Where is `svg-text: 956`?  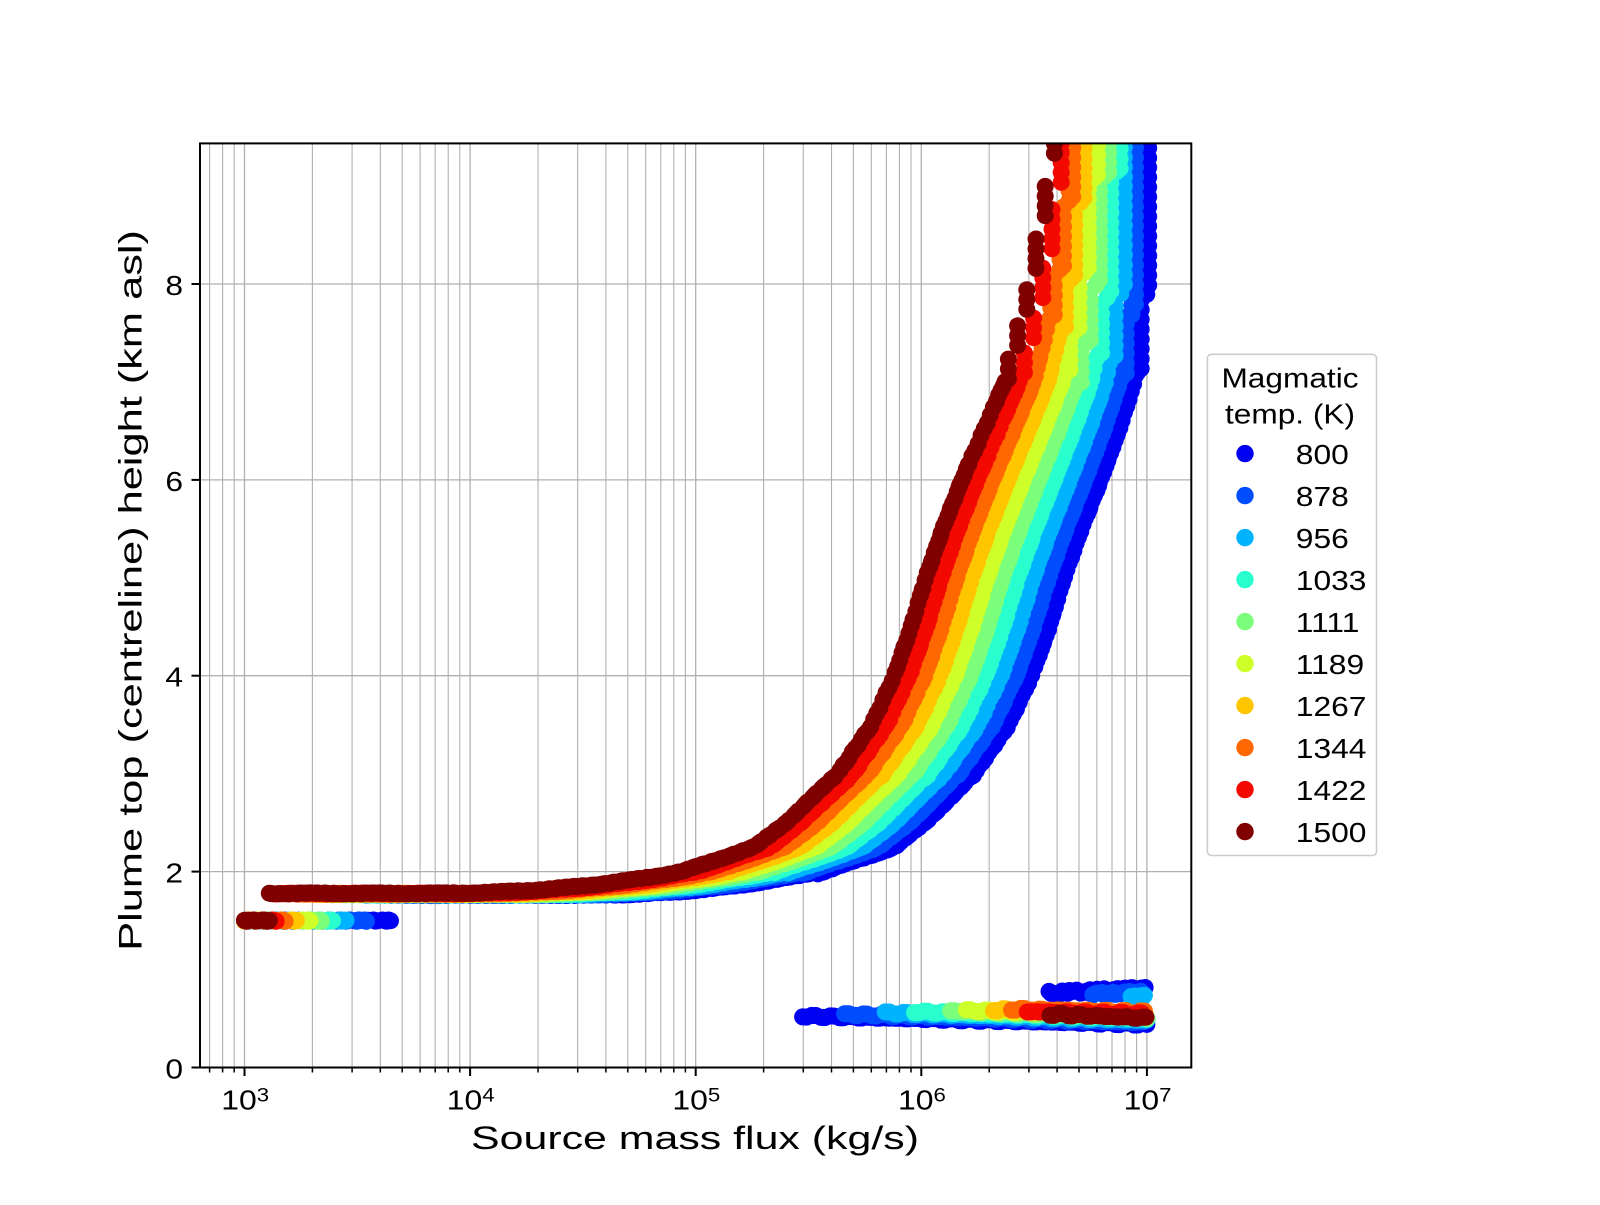 svg-text: 956 is located at coordinates (1322, 538).